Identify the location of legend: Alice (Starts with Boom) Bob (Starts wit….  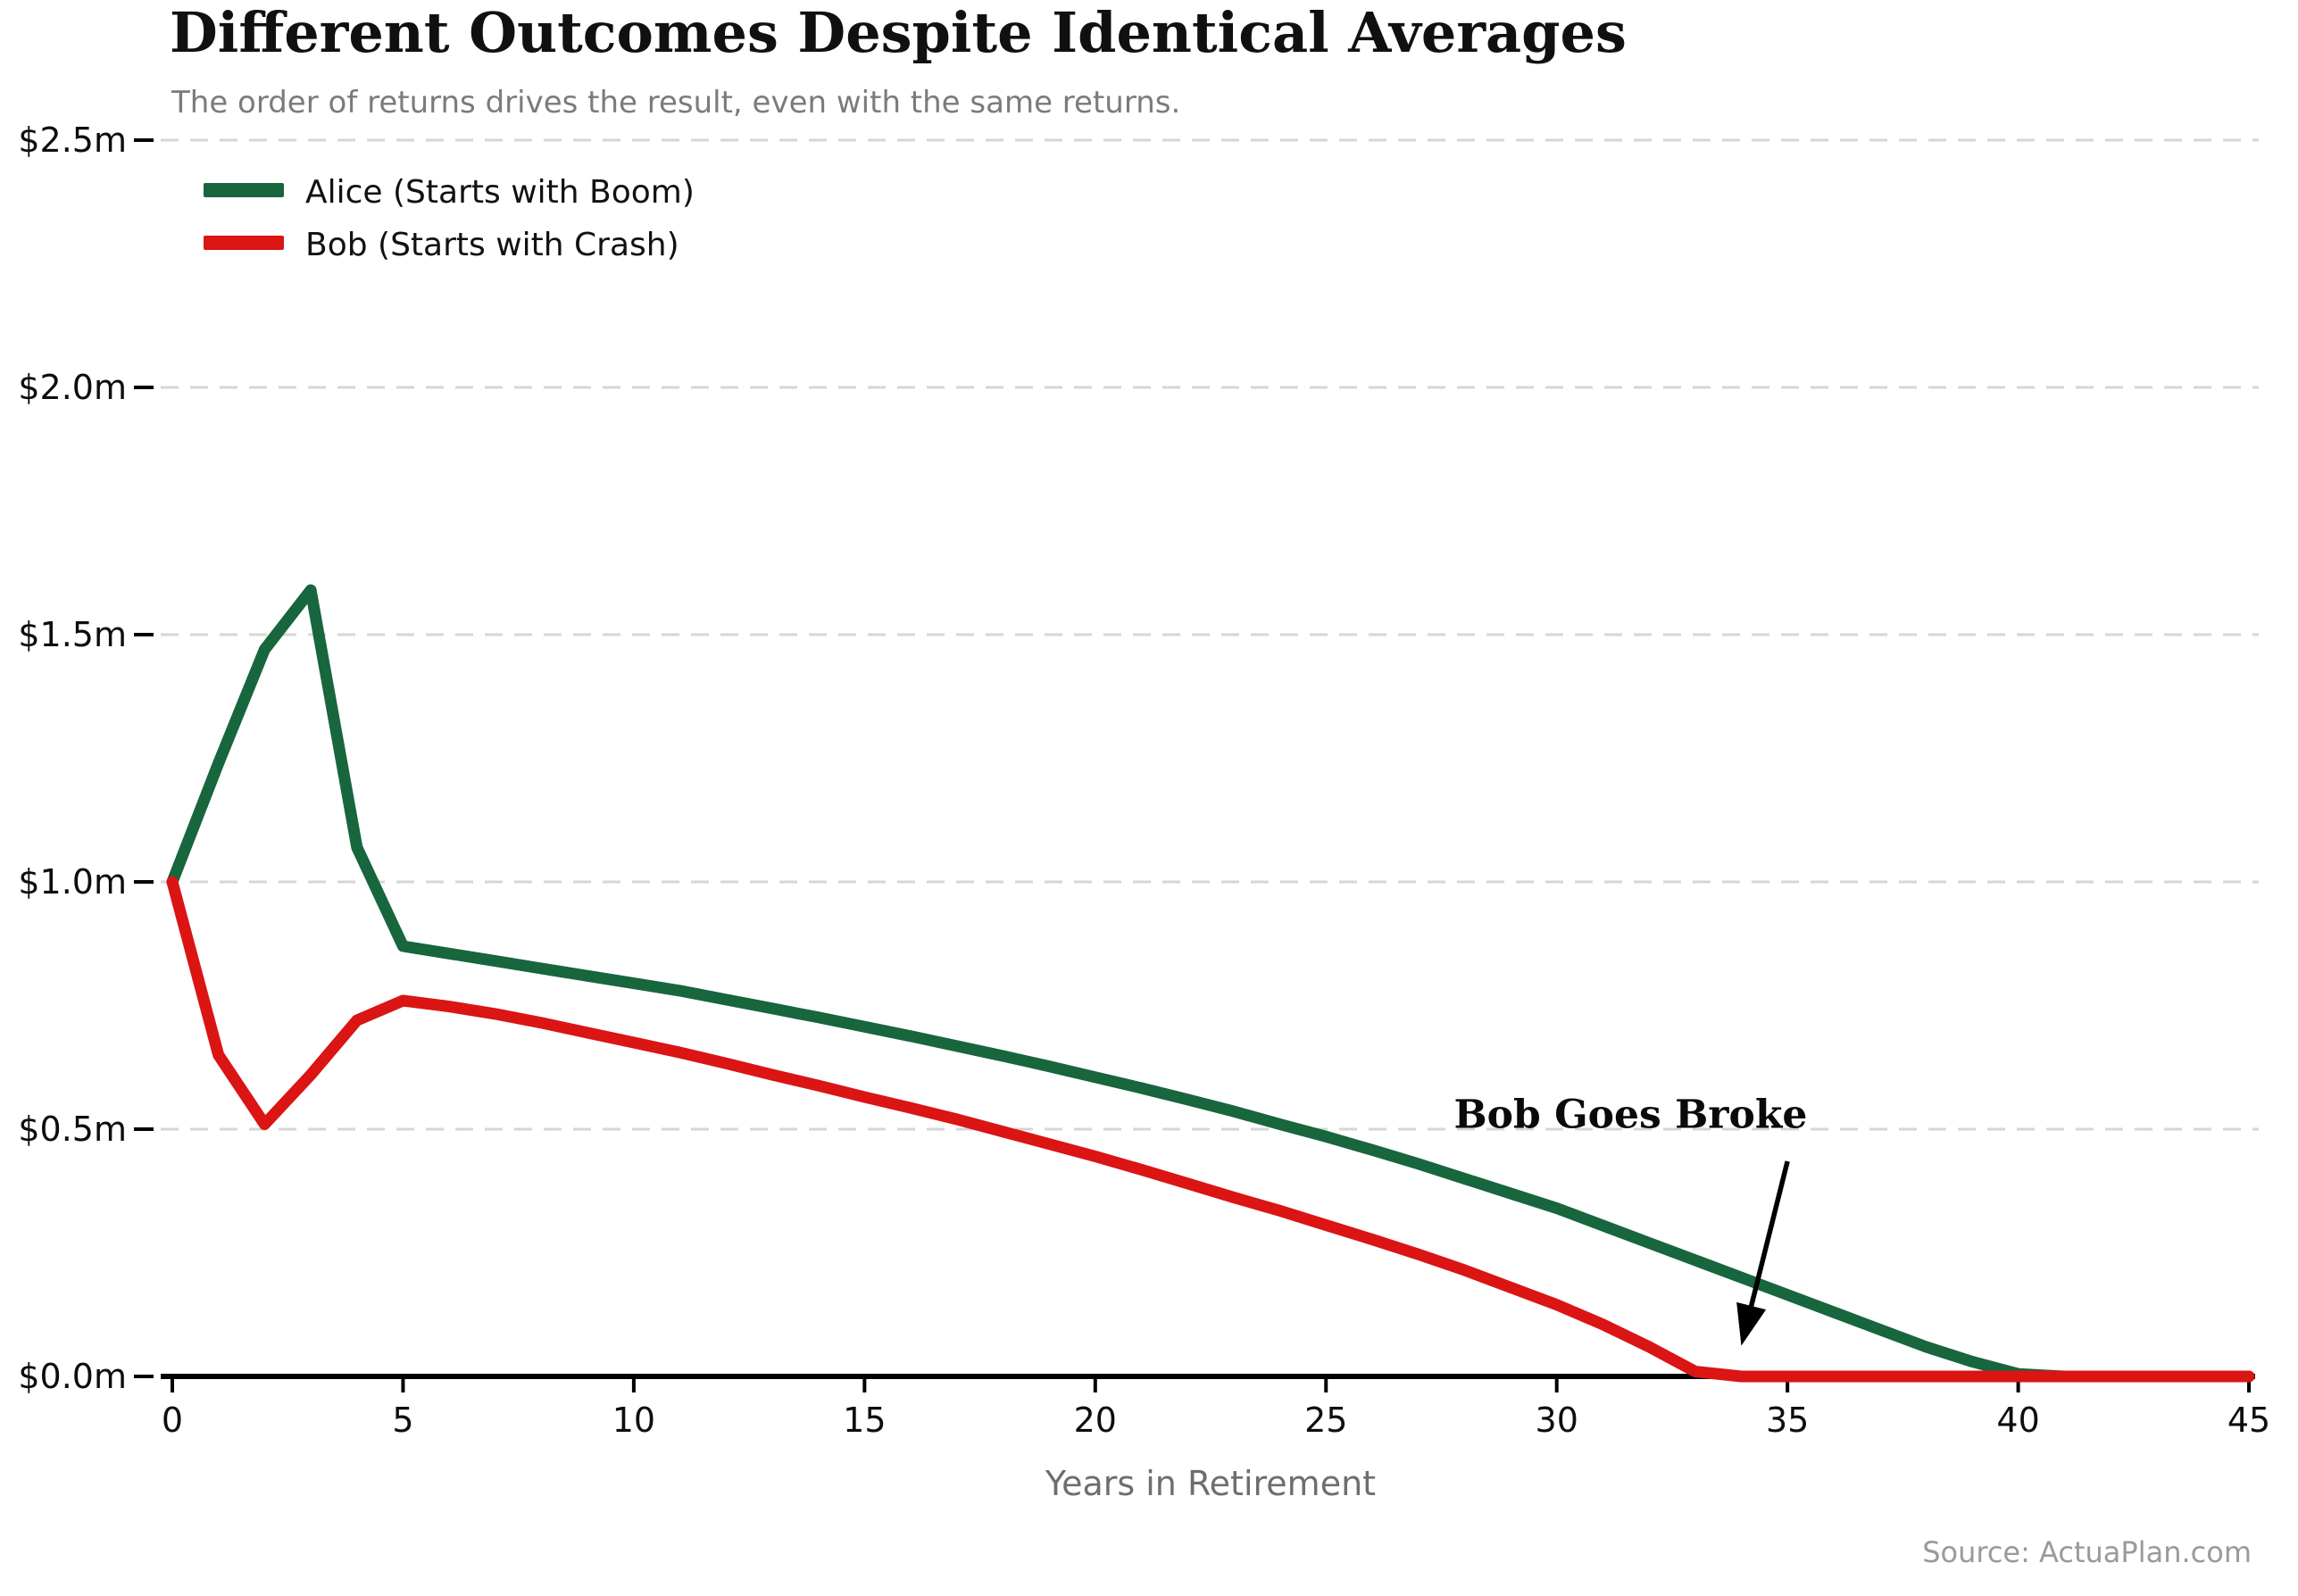
(449, 218).